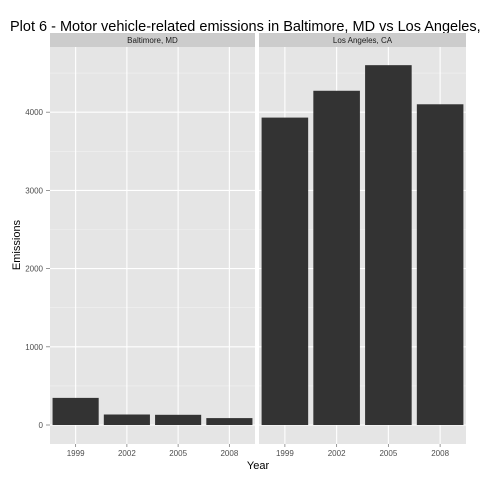 Image resolution: width=480 pixels, height=480 pixels. Describe the element at coordinates (17, 244) in the screenshot. I see `y-axis-title: Emissions` at that location.